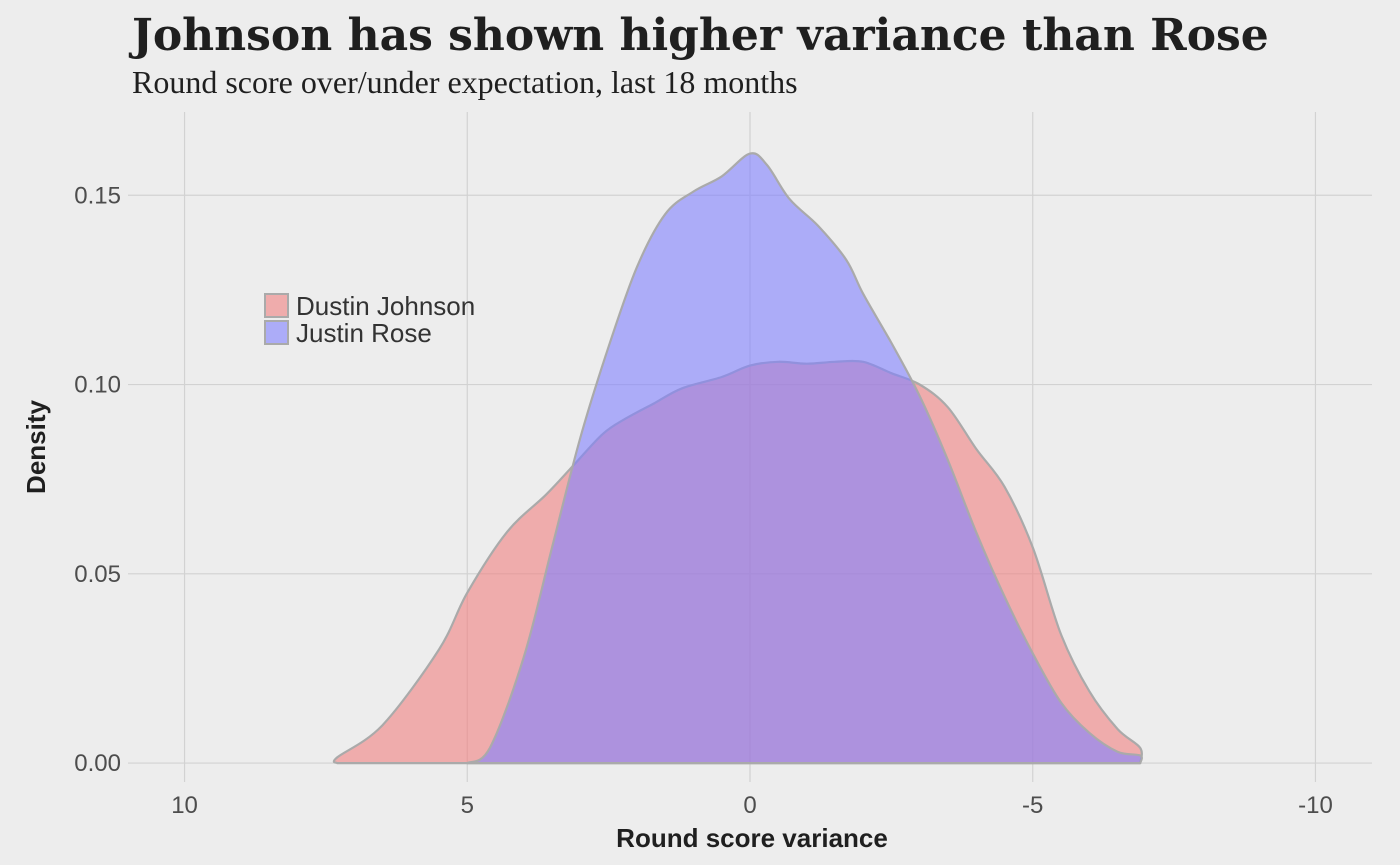  I want to click on legend-swatch-justin-rose, so click(276, 332).